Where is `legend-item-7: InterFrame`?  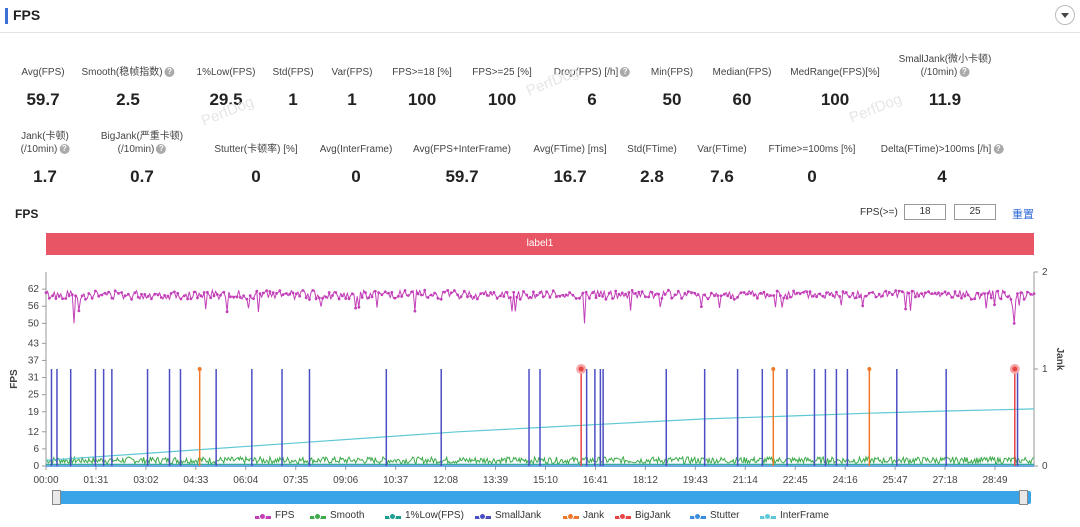 legend-item-7: InterFrame is located at coordinates (804, 515).